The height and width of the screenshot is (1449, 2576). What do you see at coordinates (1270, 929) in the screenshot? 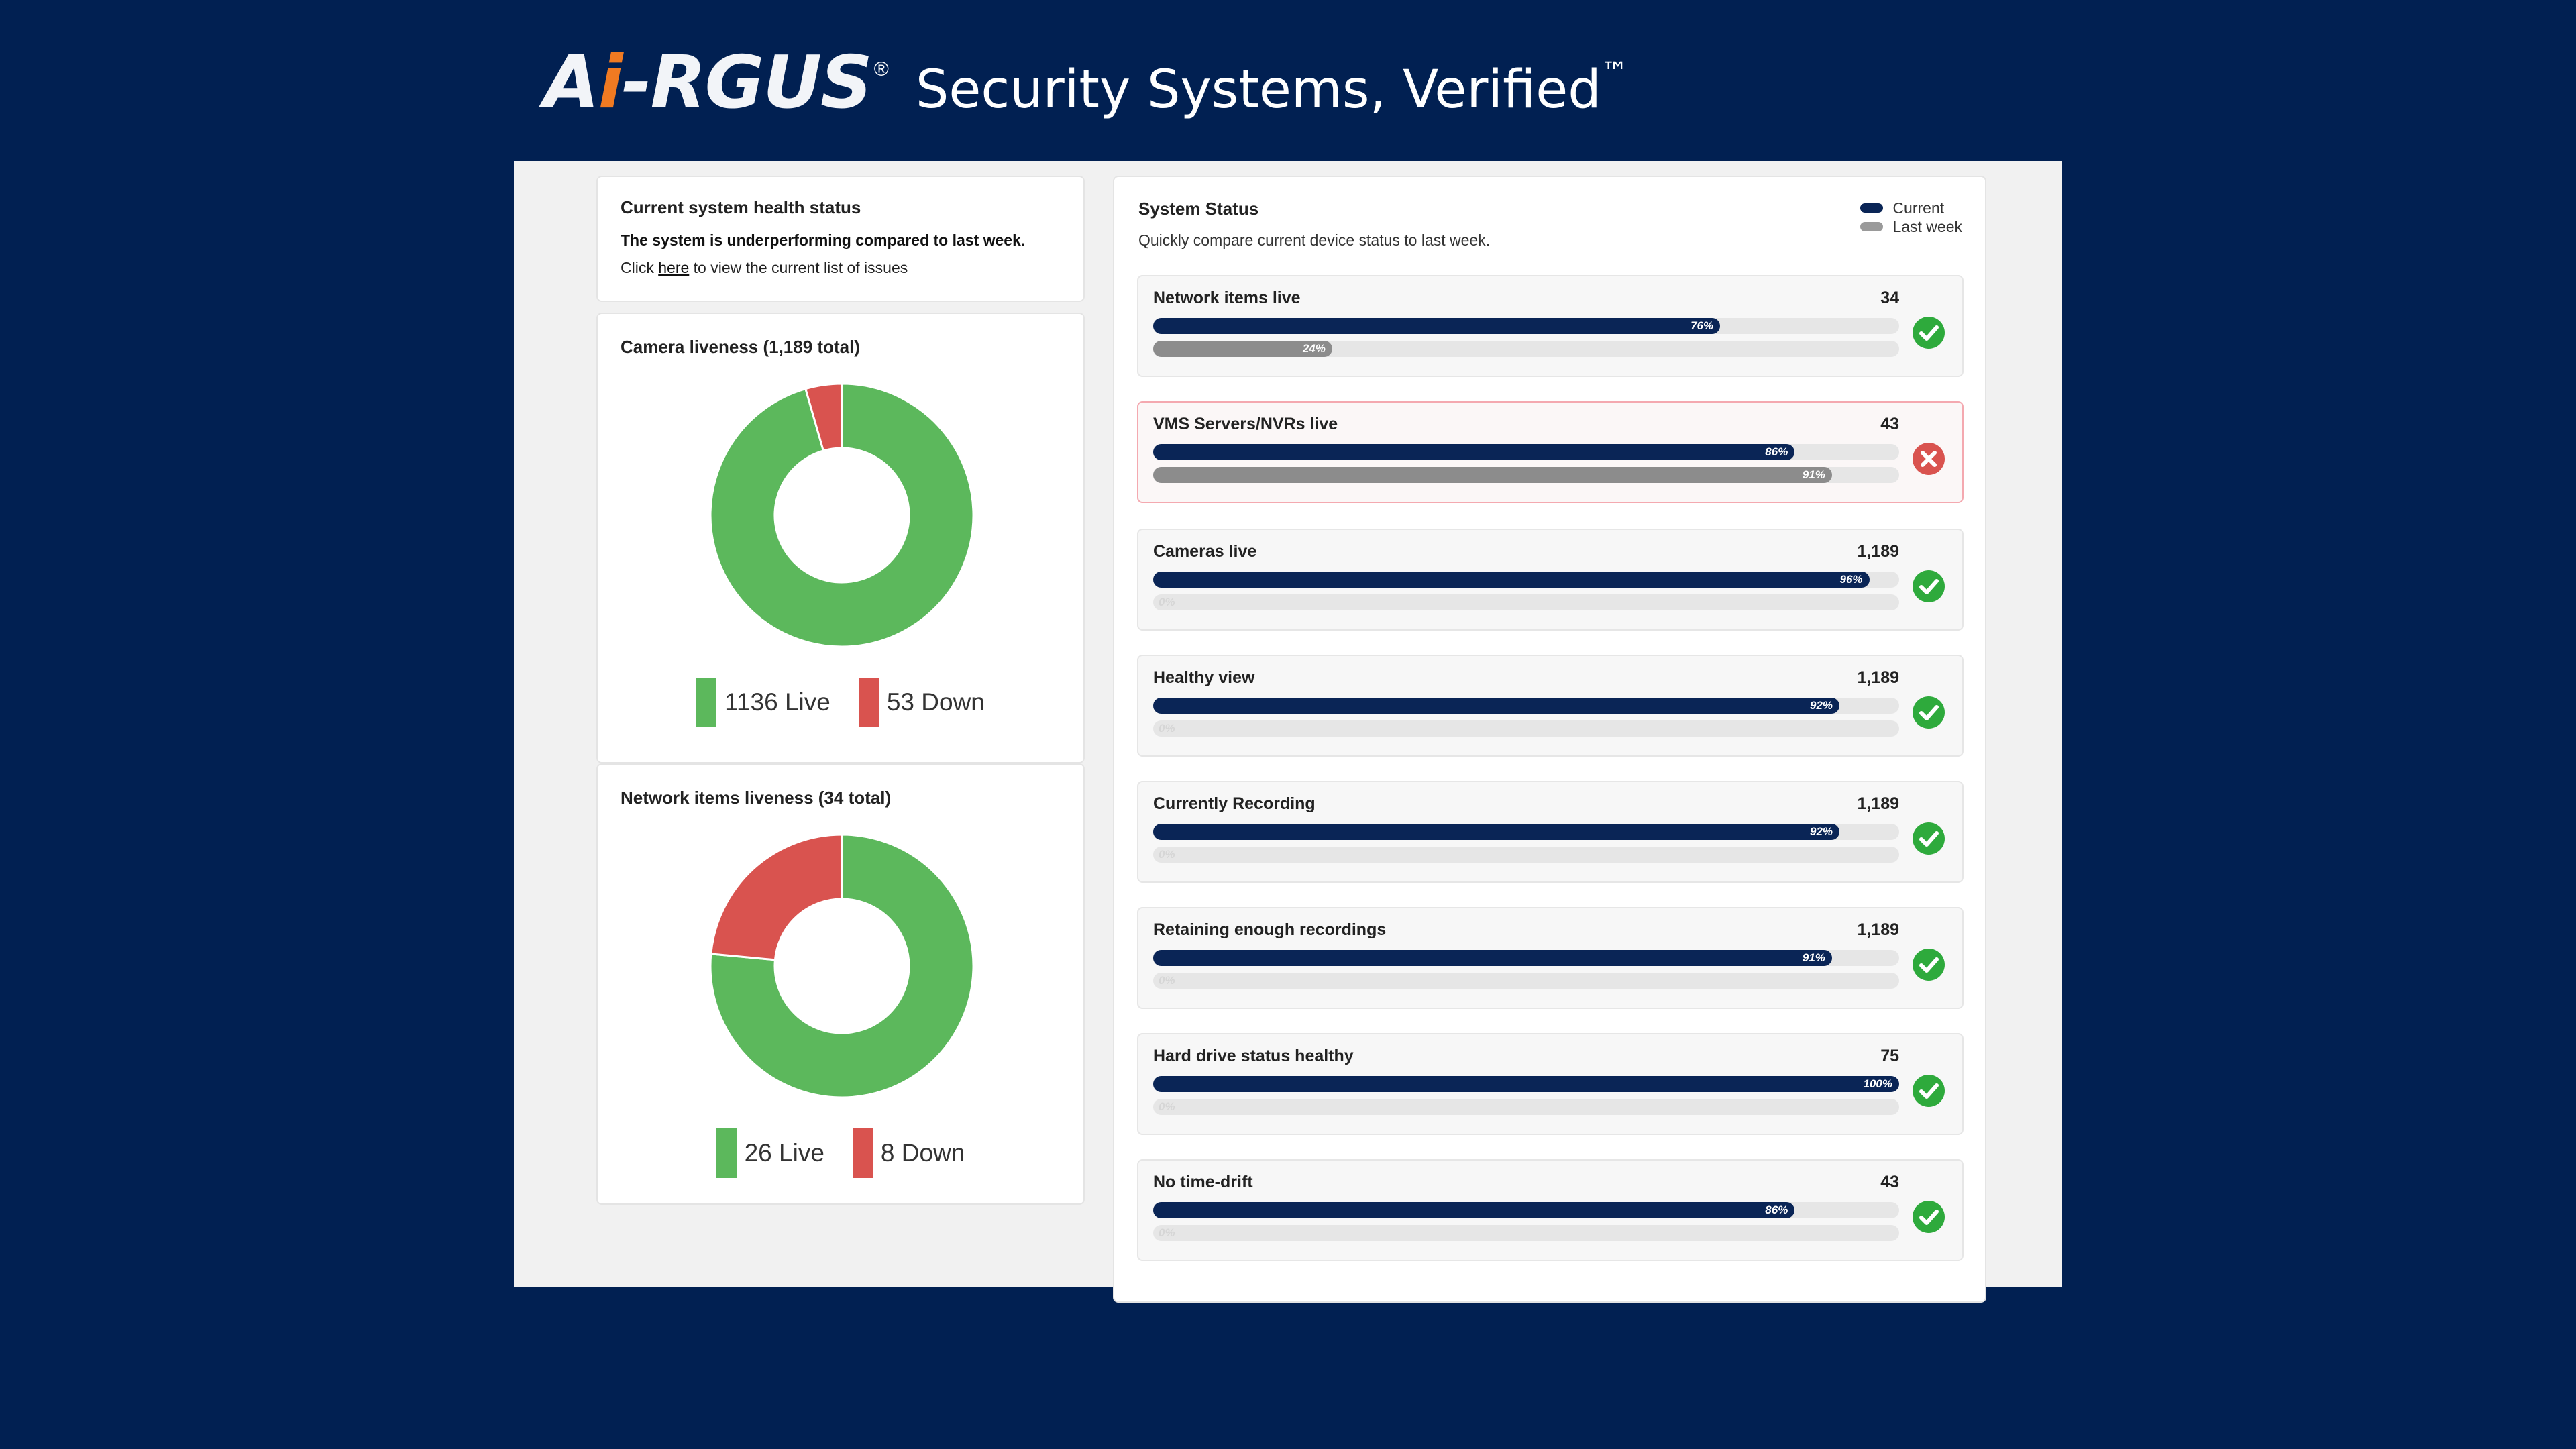
I see `metric-label: Retaining enough recordings` at bounding box center [1270, 929].